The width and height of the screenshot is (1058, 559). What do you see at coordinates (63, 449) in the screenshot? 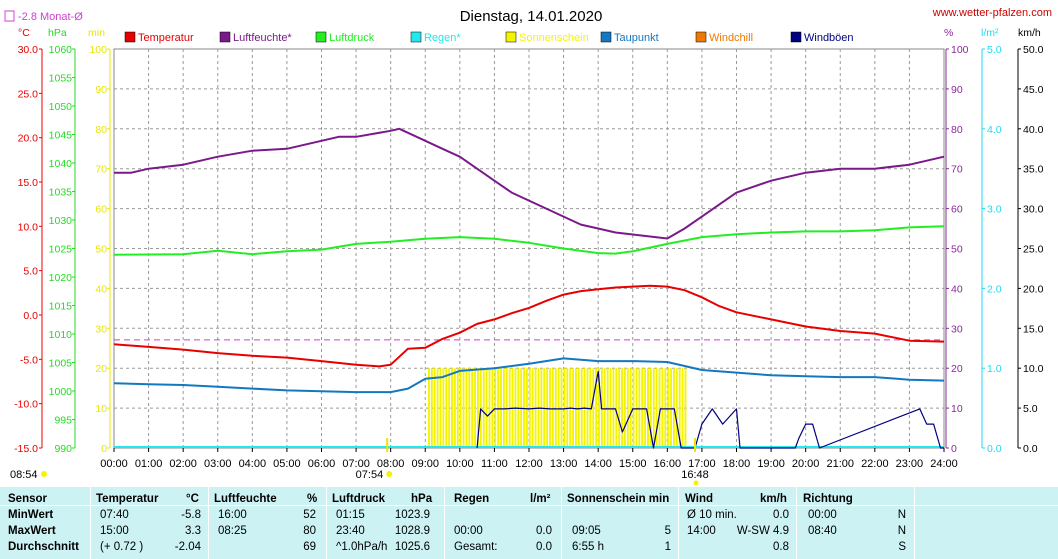
I see `pressure-axis-tick-label: 990` at bounding box center [63, 449].